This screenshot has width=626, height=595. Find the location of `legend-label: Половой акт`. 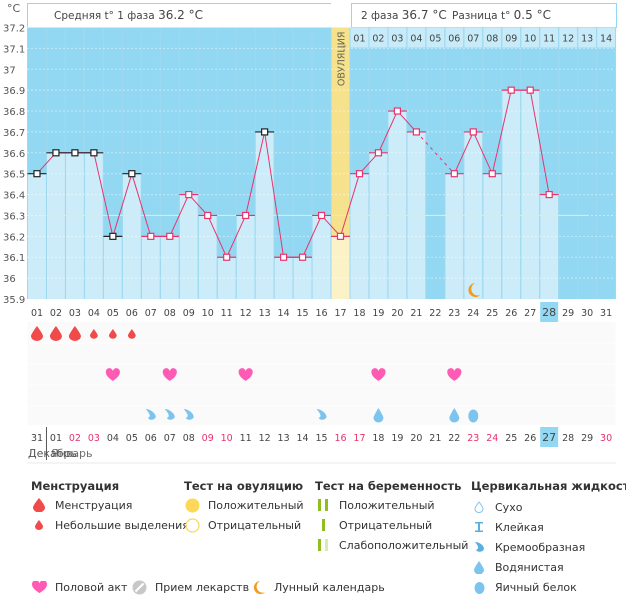

legend-label: Половой акт is located at coordinates (91, 587).